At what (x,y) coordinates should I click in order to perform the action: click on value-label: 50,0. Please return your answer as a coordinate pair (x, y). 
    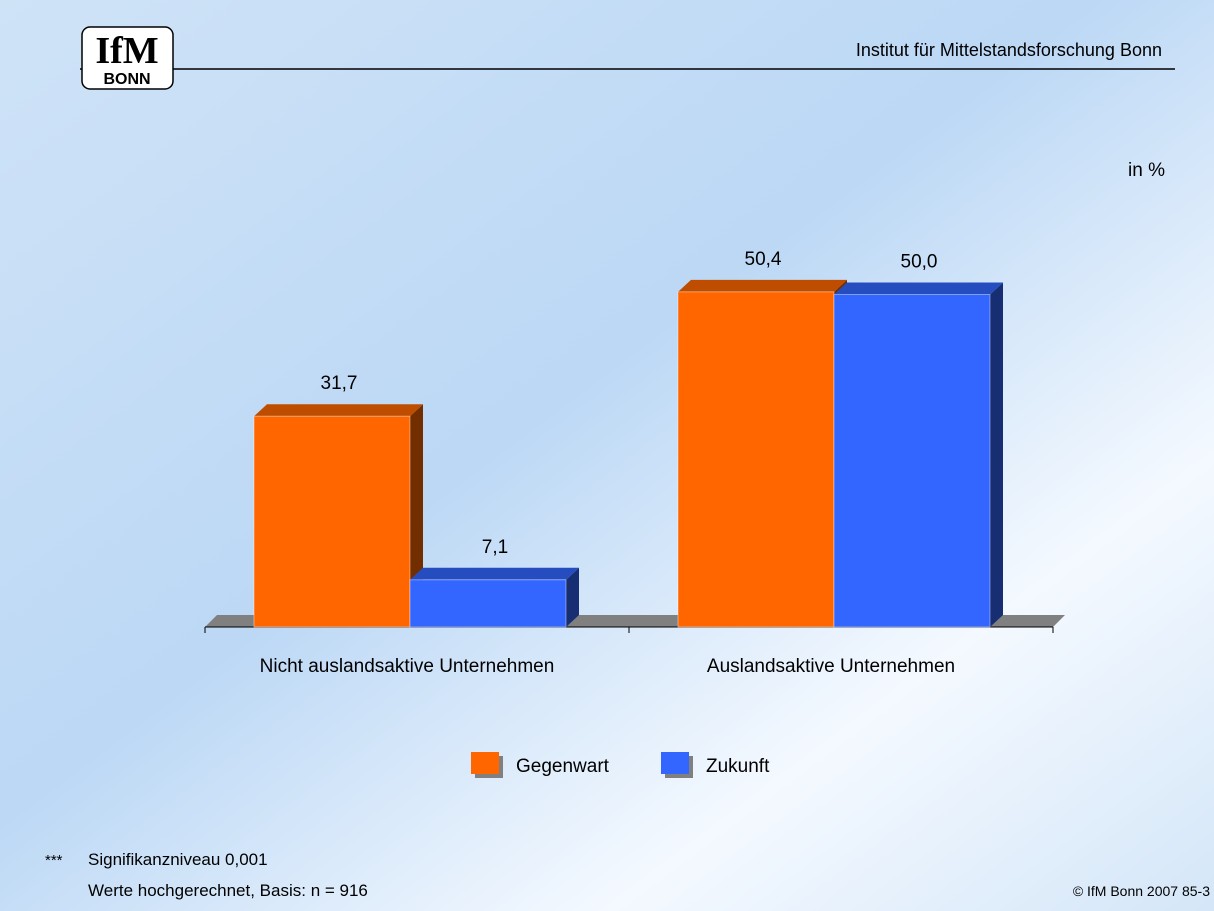
    Looking at the image, I should click on (919, 262).